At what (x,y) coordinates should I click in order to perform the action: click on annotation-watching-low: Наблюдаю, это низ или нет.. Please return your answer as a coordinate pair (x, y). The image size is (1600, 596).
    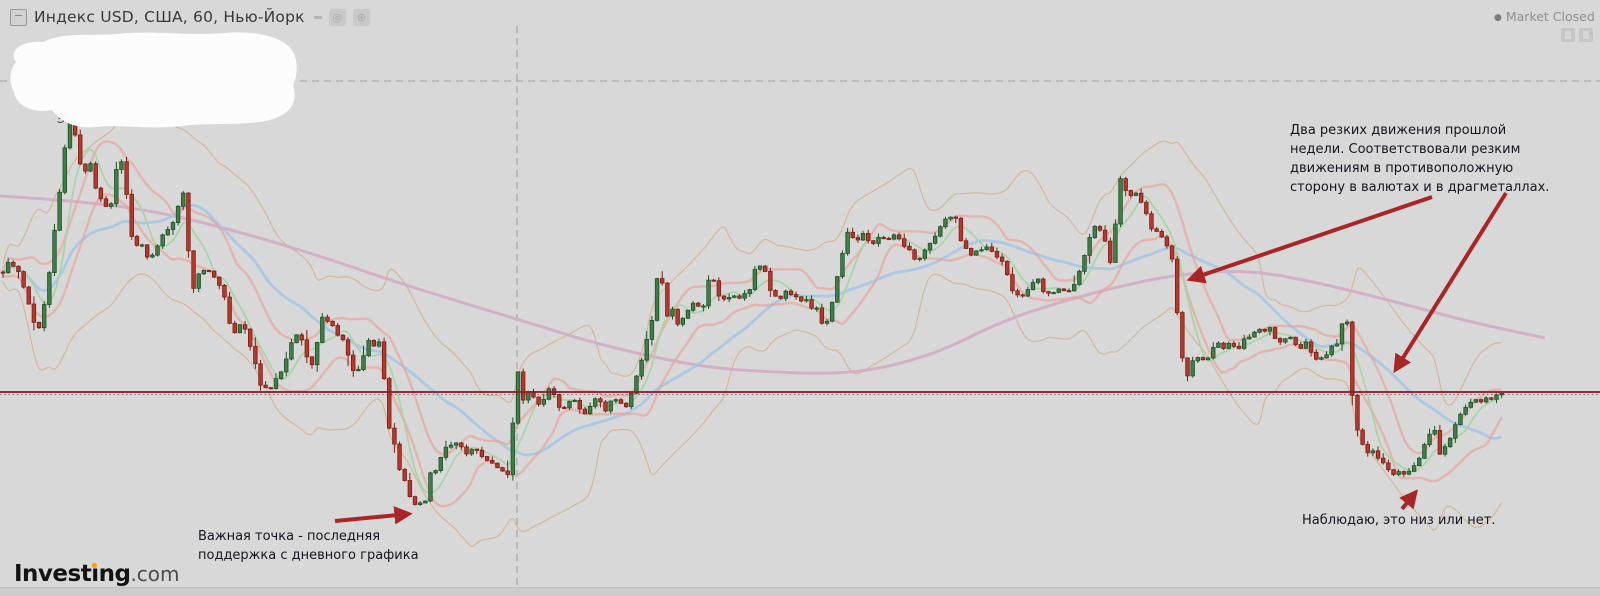
    Looking at the image, I should click on (1399, 520).